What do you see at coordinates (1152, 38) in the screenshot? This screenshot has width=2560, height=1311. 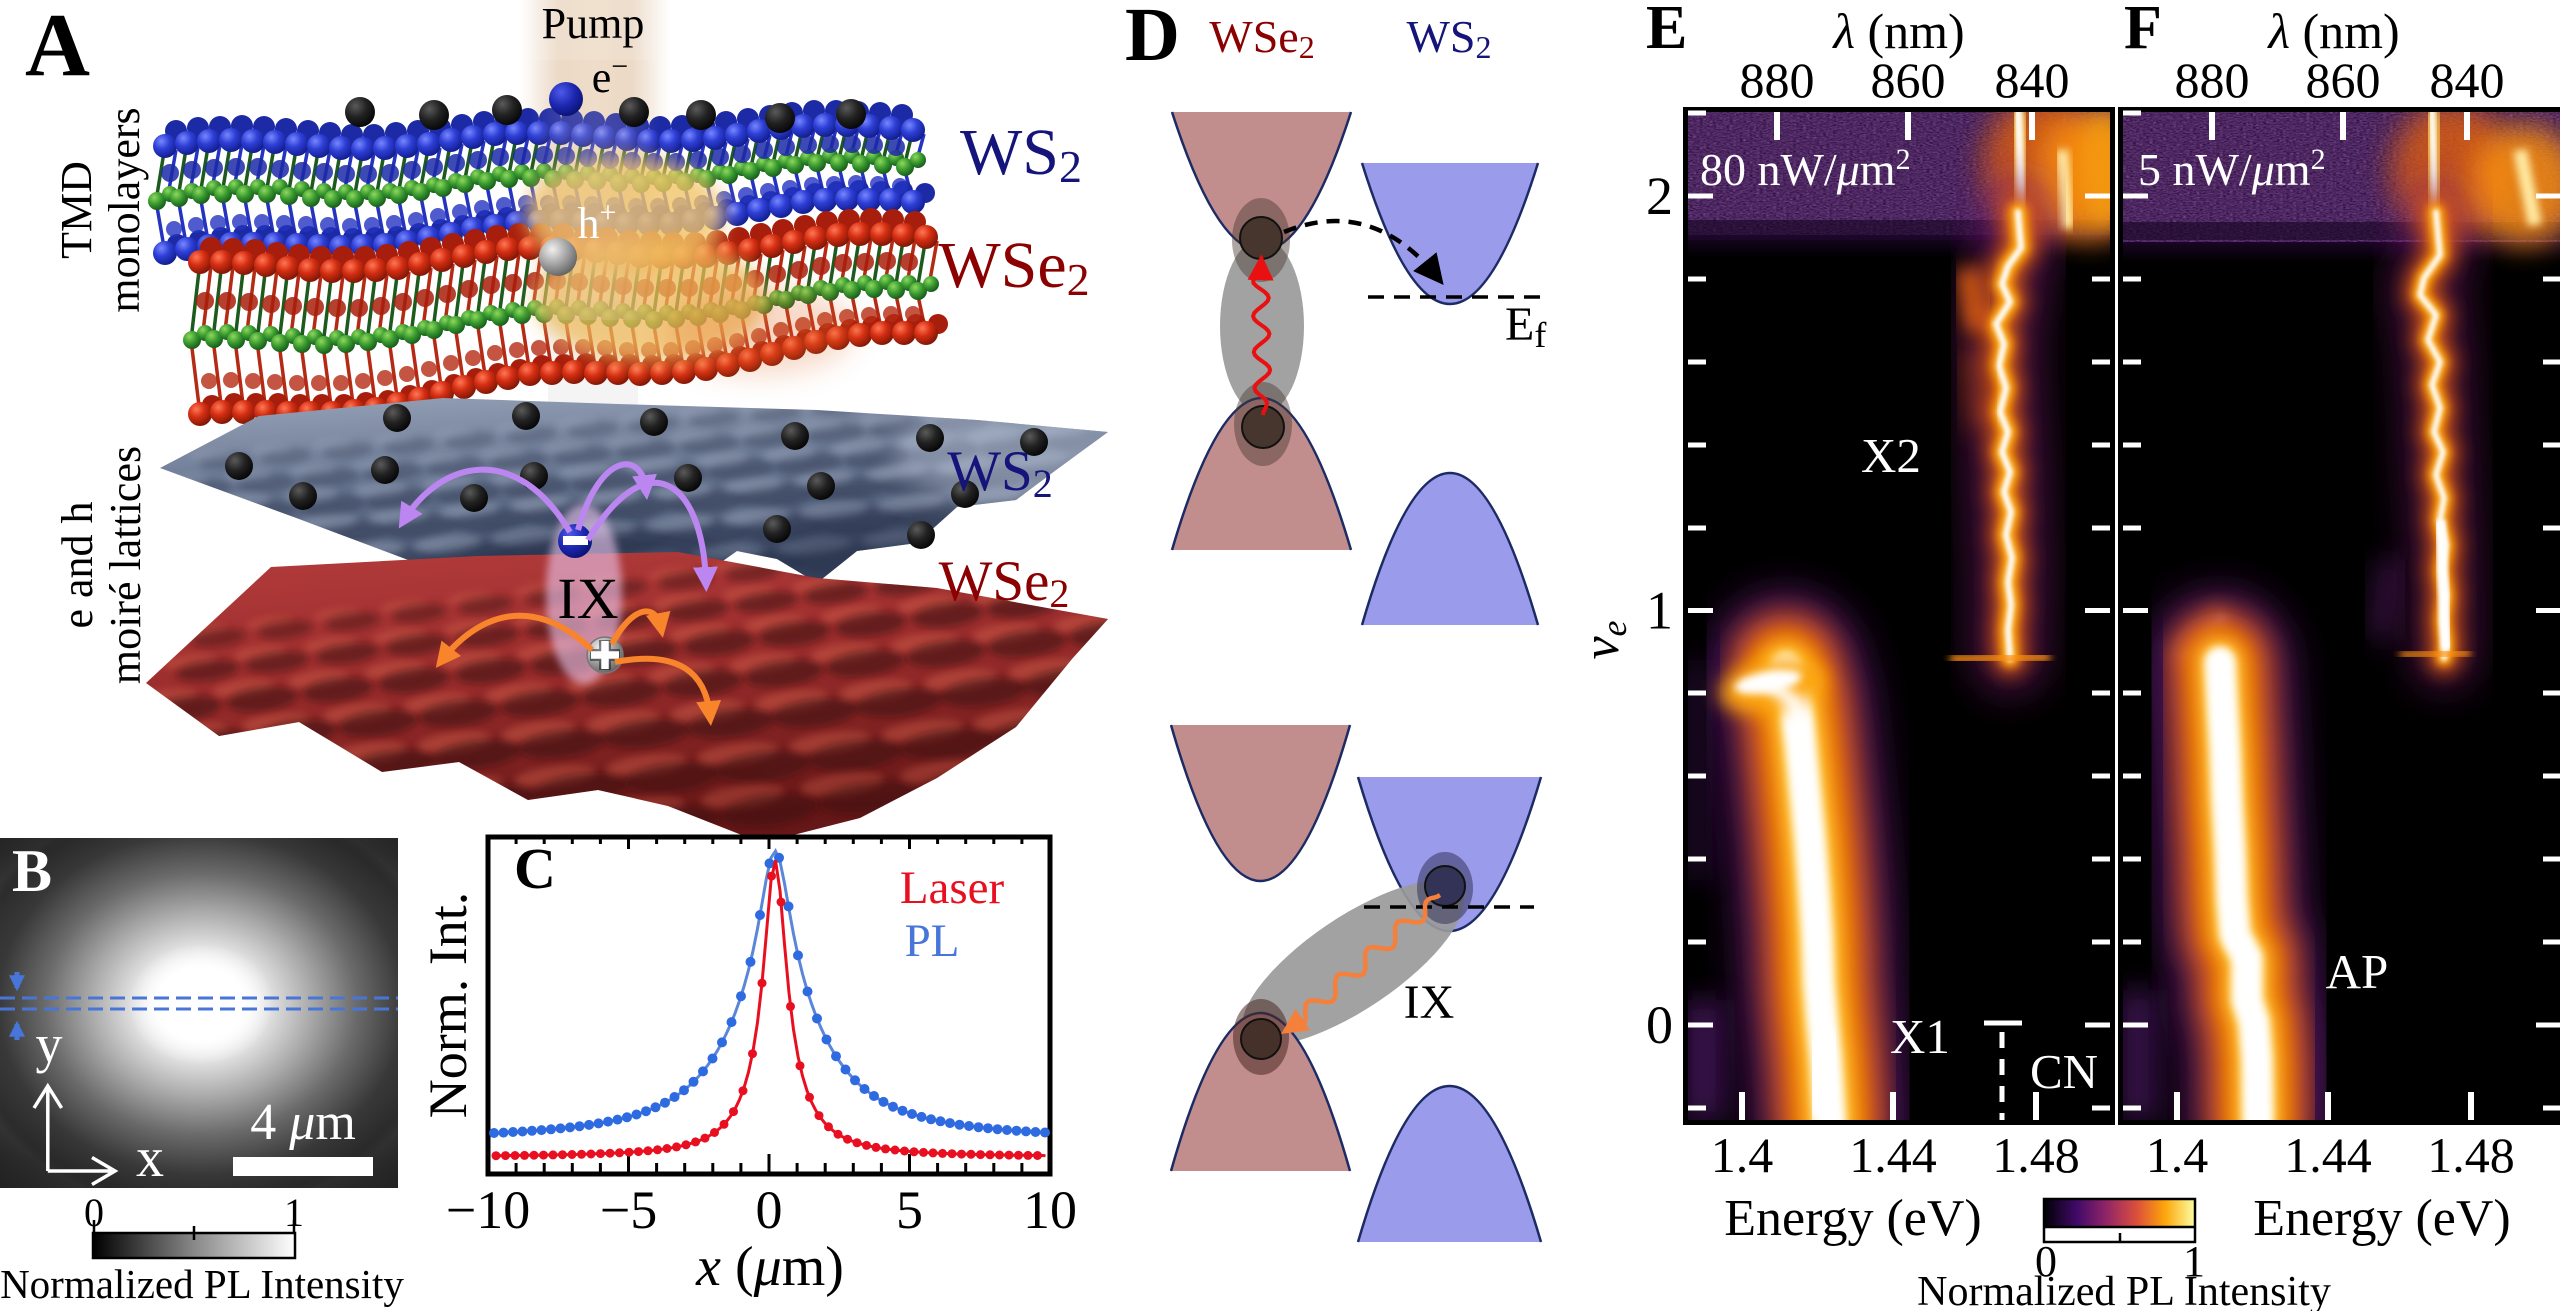 I see `svg-text: D` at bounding box center [1152, 38].